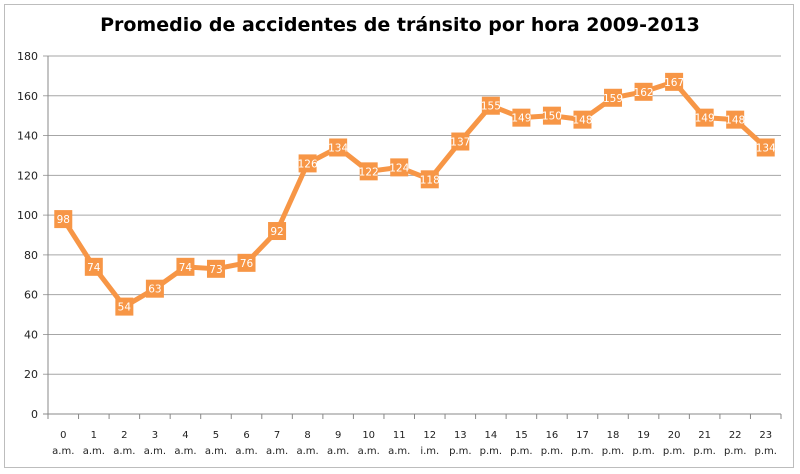 The width and height of the screenshot is (800, 474). I want to click on x-tick-label-hour: 10, so click(368, 435).